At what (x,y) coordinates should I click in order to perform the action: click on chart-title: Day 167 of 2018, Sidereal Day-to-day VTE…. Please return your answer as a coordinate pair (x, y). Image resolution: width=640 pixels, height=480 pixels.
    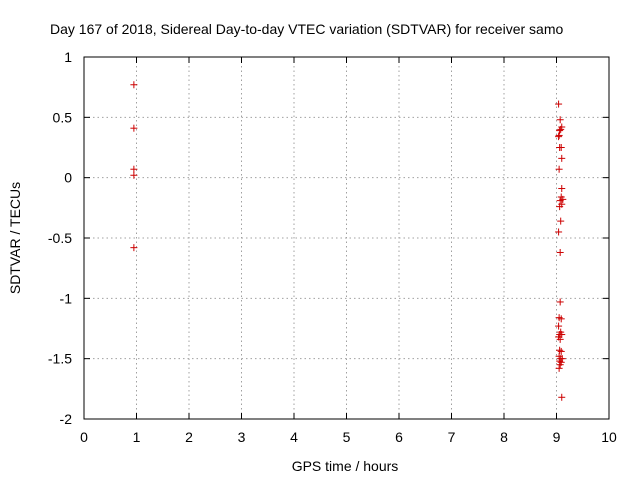
    Looking at the image, I should click on (306, 29).